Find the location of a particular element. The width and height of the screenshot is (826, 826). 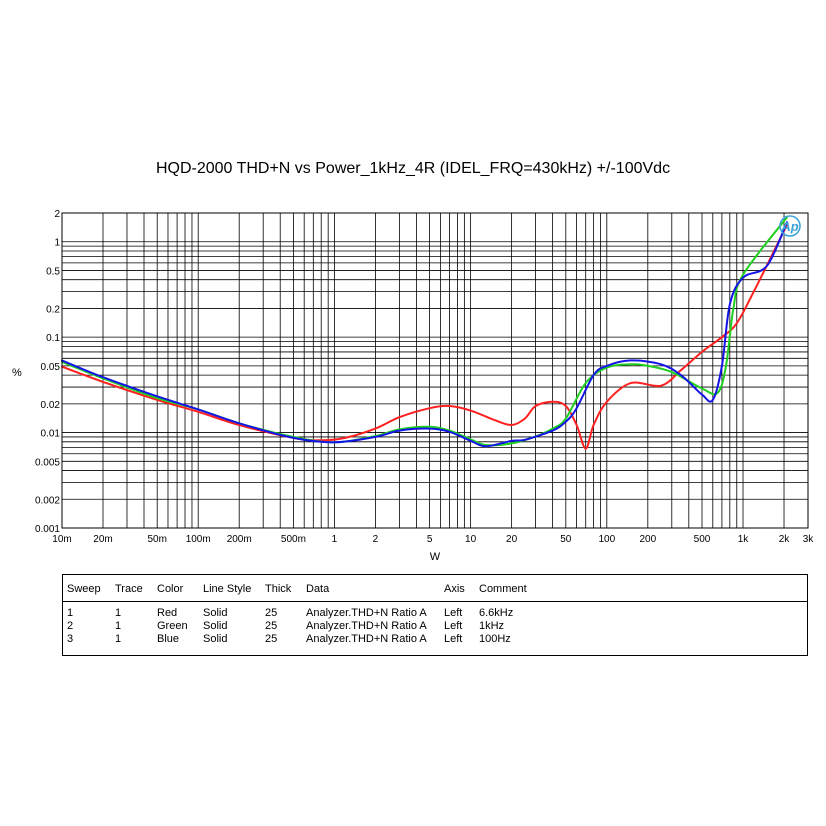

x-tick-label: 1 is located at coordinates (335, 539).